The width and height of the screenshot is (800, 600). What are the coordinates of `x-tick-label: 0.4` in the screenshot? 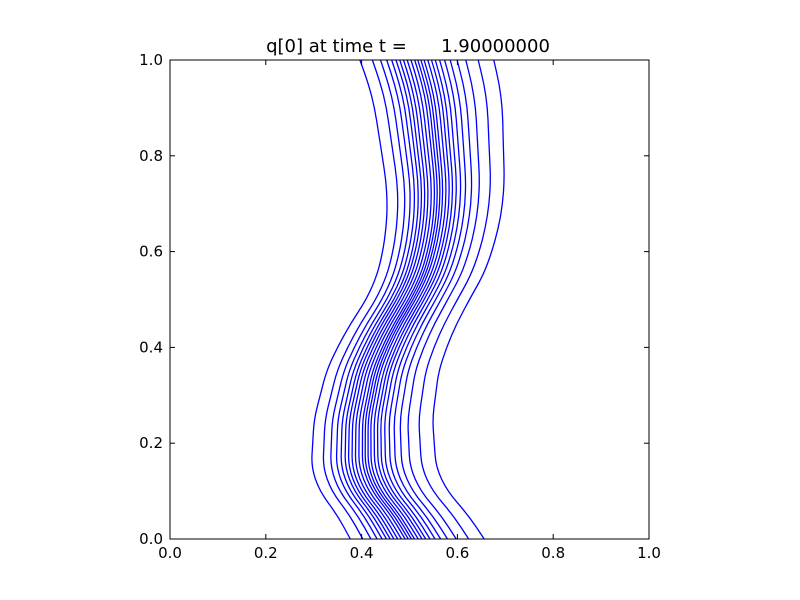 It's located at (362, 553).